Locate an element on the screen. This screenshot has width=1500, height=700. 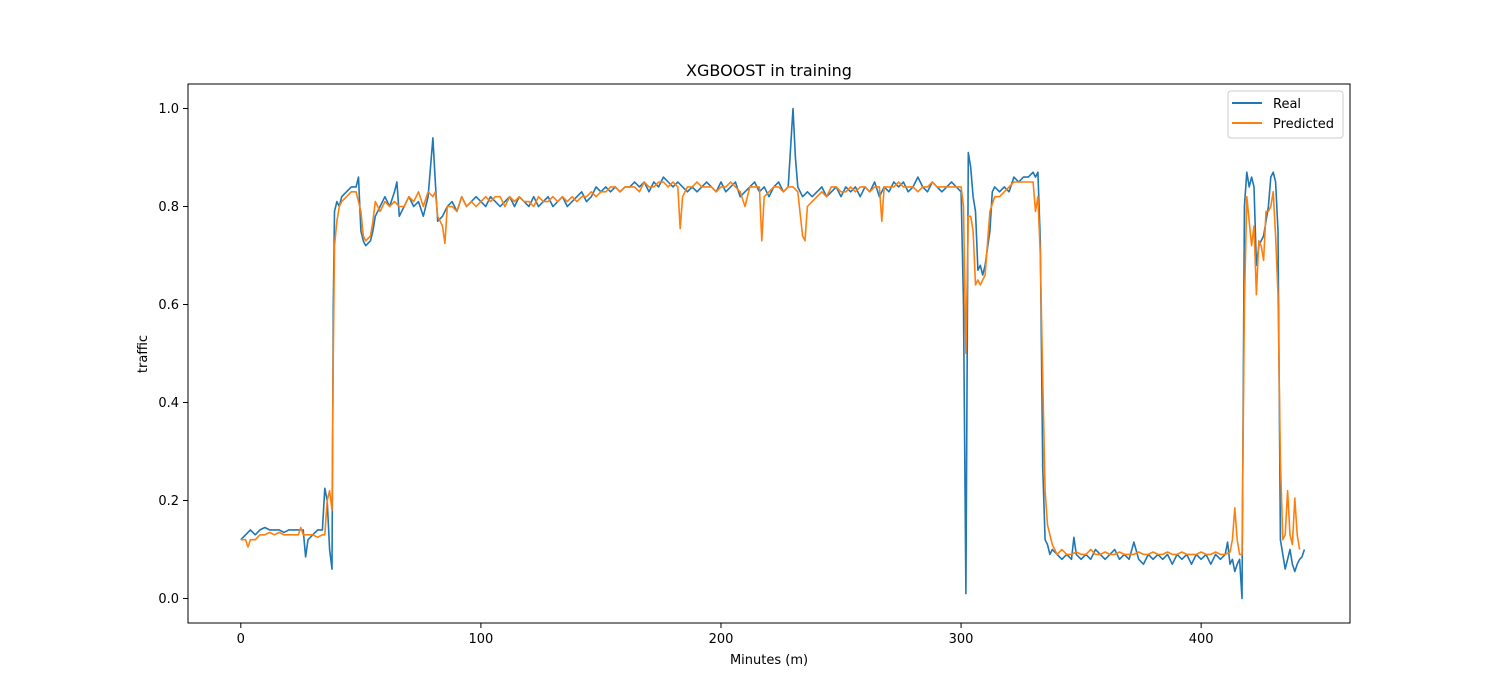
y-tick-label: 0.8 is located at coordinates (168, 207).